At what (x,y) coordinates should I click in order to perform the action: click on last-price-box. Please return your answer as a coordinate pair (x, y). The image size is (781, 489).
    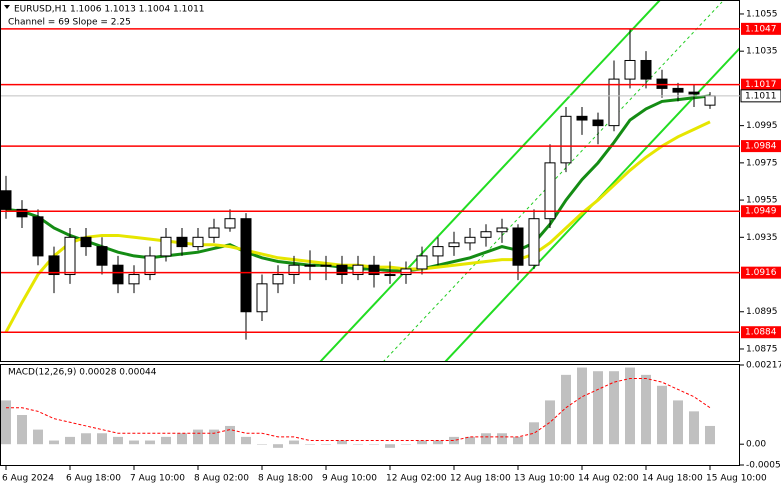
    Looking at the image, I should click on (760, 96).